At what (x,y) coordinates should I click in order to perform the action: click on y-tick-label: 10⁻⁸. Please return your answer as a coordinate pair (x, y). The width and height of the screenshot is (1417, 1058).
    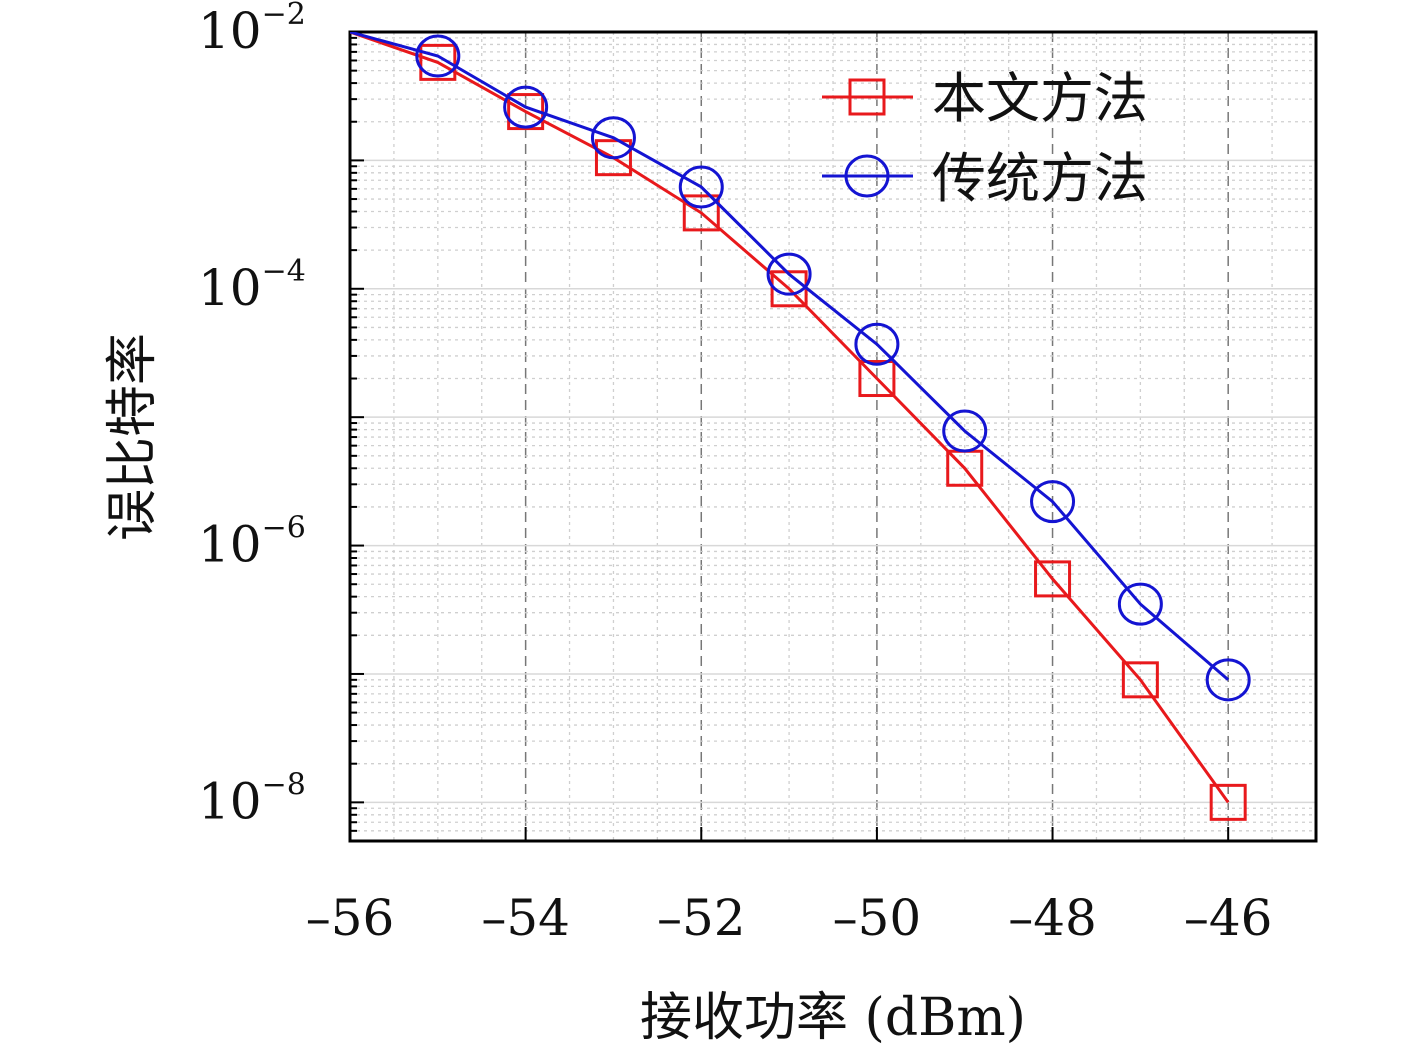
    Looking at the image, I should click on (252, 798).